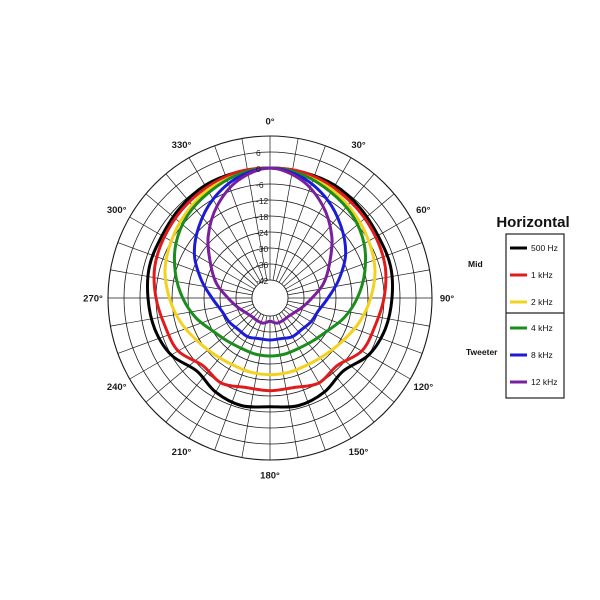  What do you see at coordinates (262, 249) in the screenshot?
I see `radial-tick-label: -30` at bounding box center [262, 249].